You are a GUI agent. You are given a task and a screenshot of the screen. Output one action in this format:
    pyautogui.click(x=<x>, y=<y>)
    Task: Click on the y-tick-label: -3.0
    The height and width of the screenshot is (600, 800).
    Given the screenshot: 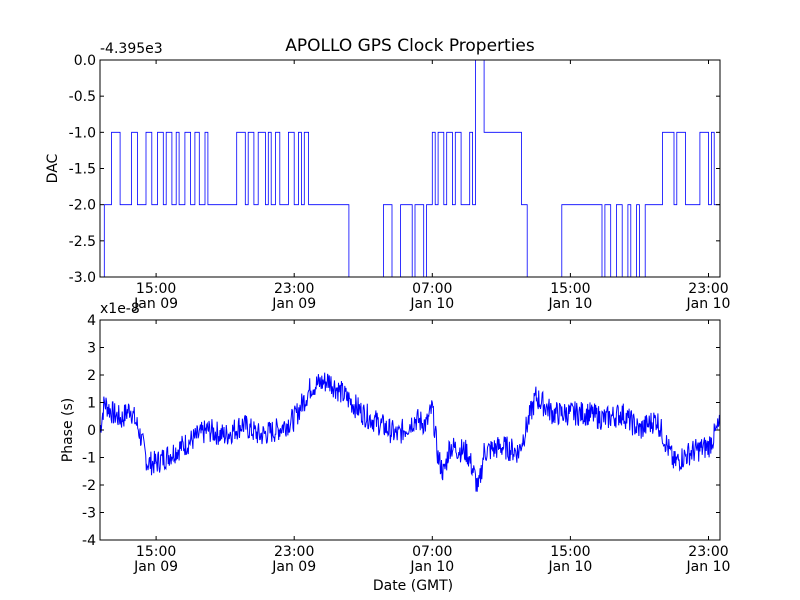 What is the action you would take?
    pyautogui.click(x=82, y=278)
    